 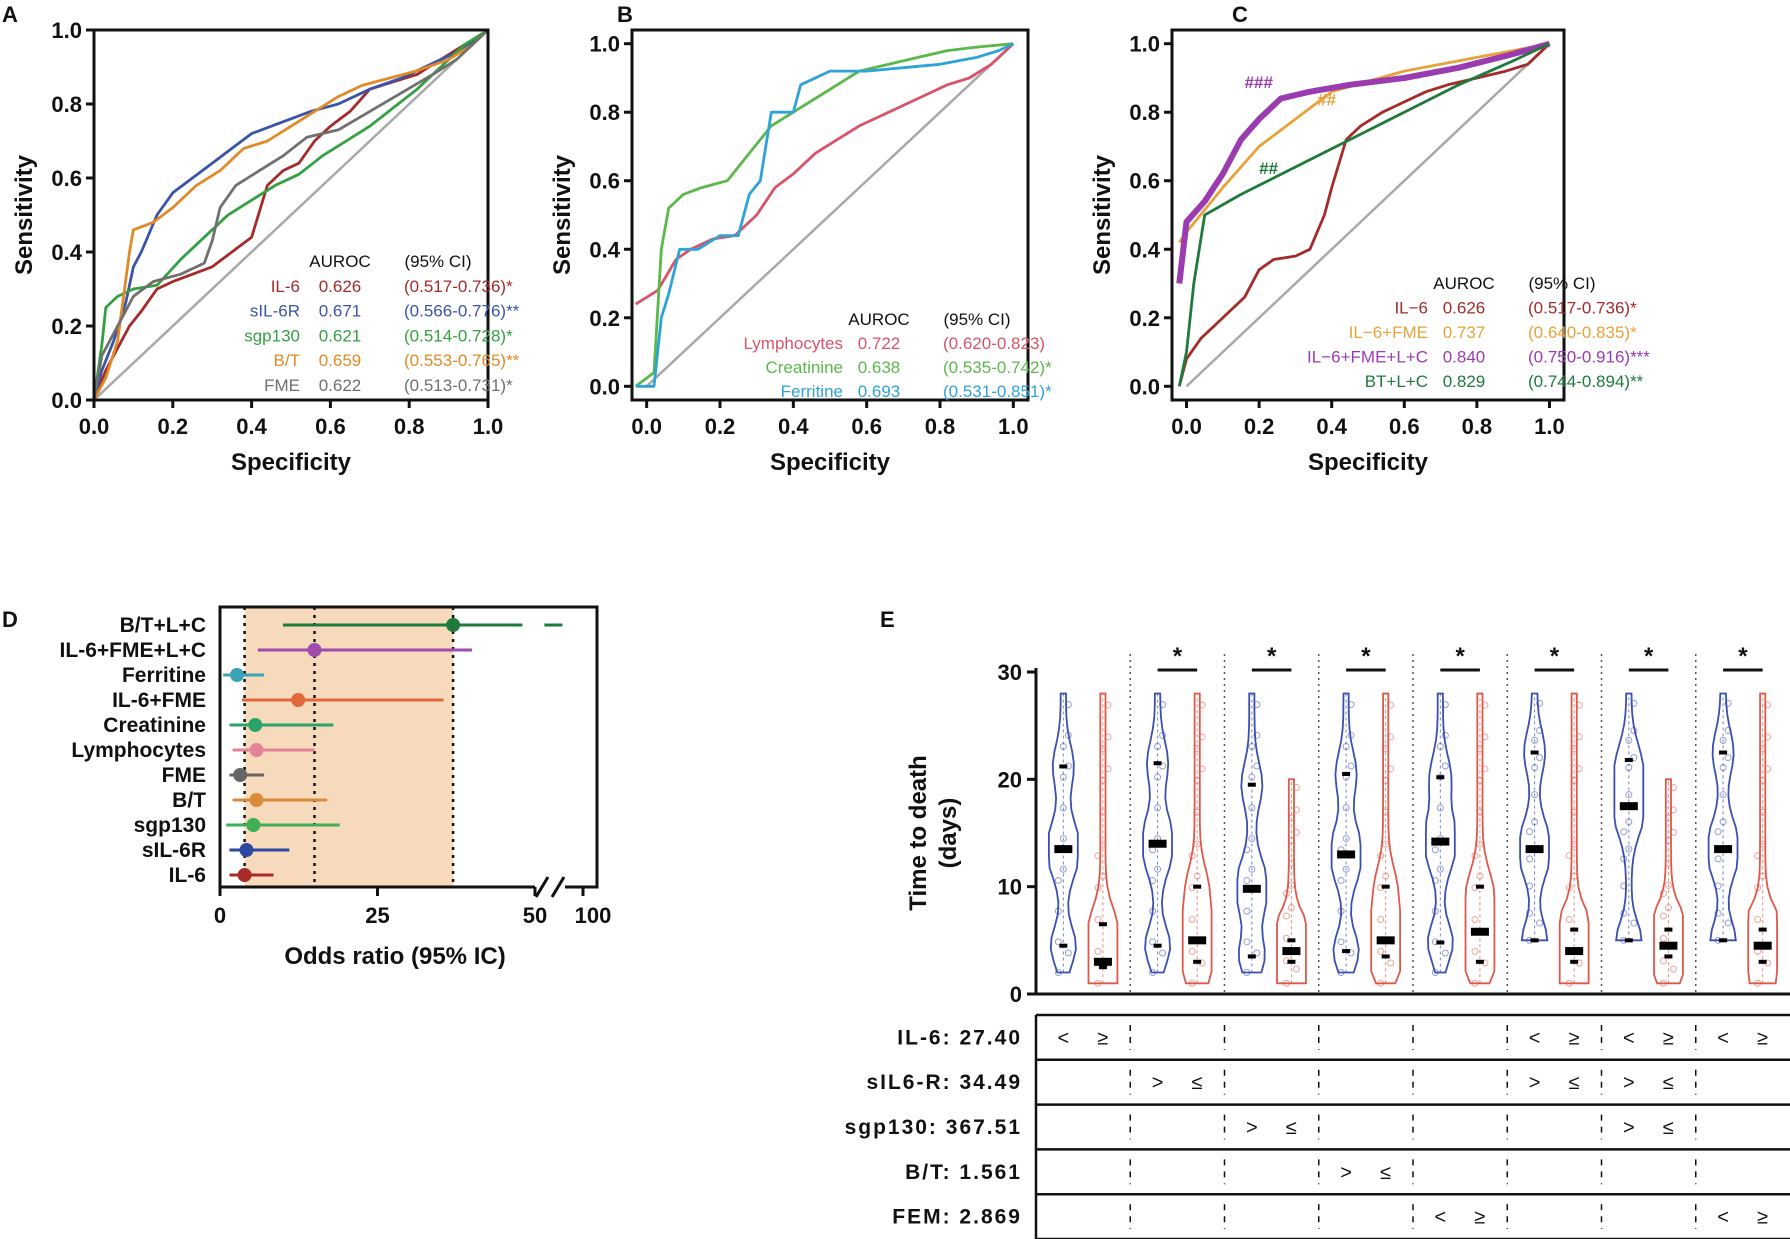 I want to click on legend-name: Creatinine, so click(x=805, y=367).